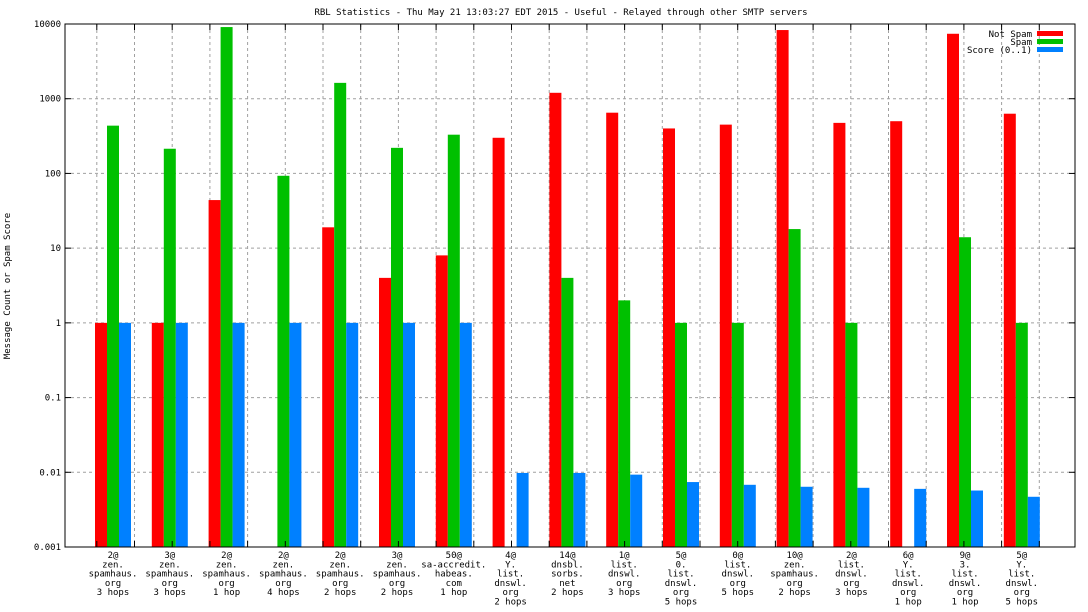 The image size is (1088, 612). What do you see at coordinates (794, 556) in the screenshot?
I see `x-tick-label: 10@` at bounding box center [794, 556].